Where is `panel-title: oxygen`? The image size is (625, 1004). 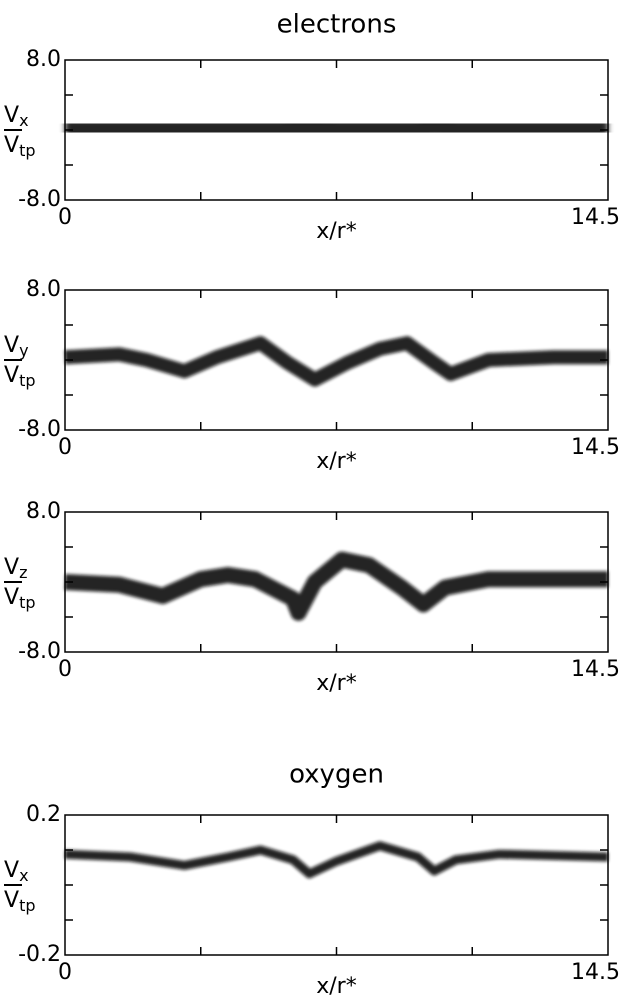
panel-title: oxygen is located at coordinates (336, 775).